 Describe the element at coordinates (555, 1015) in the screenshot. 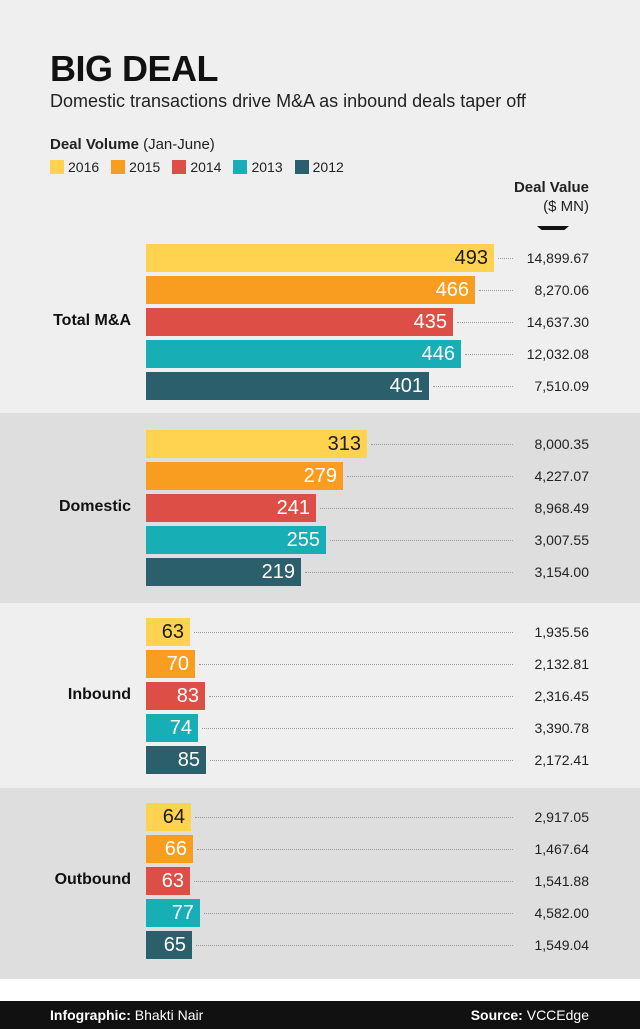

I see `source-name: VCCEdge` at that location.